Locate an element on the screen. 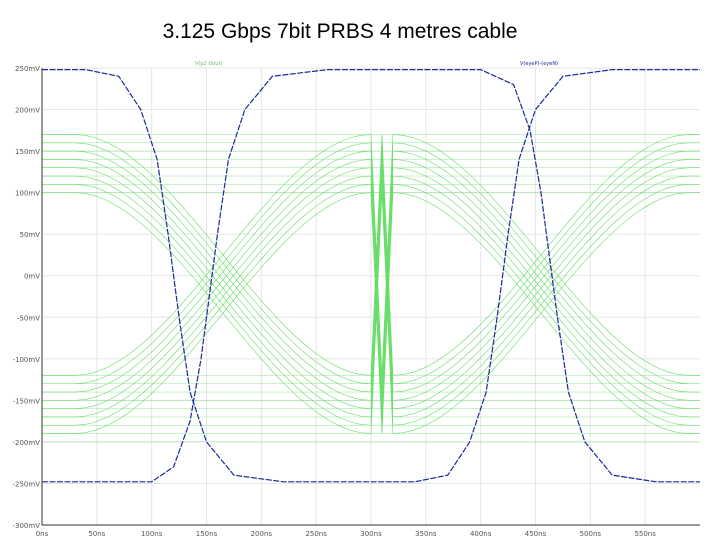  y-tick-label: 200mV is located at coordinates (27, 111).